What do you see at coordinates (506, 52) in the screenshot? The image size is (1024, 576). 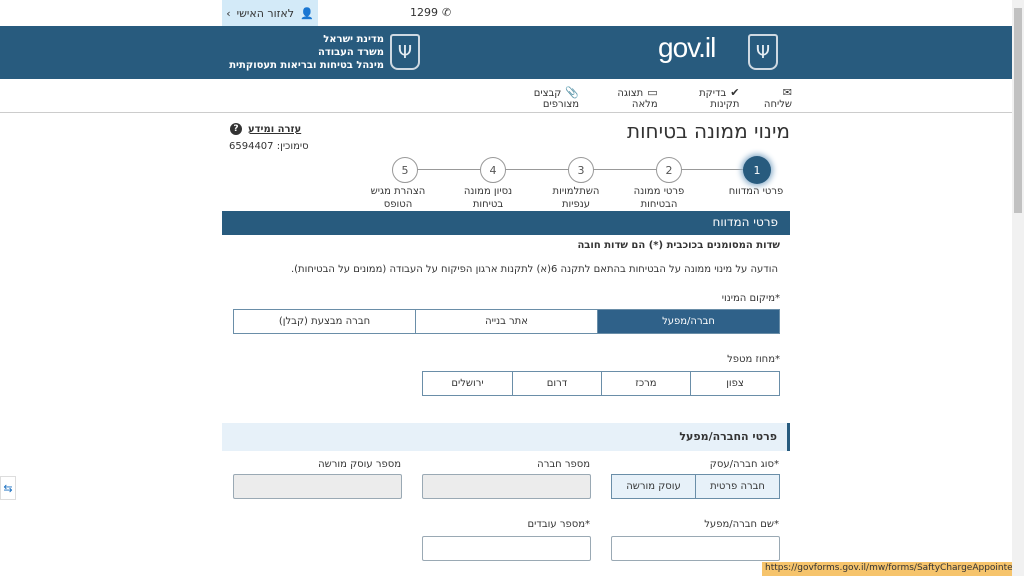 I see `header-banner` at bounding box center [506, 52].